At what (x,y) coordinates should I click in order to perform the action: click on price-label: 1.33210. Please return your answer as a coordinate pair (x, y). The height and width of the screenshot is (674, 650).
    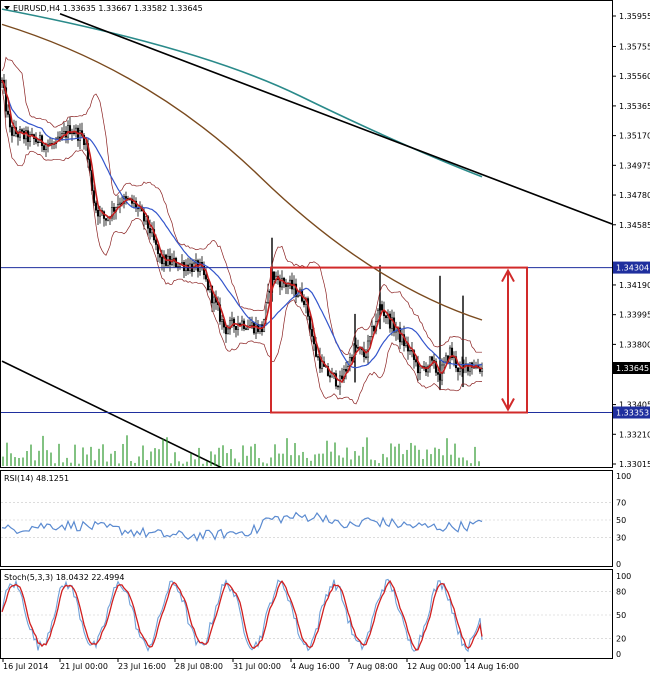
    Looking at the image, I should click on (634, 434).